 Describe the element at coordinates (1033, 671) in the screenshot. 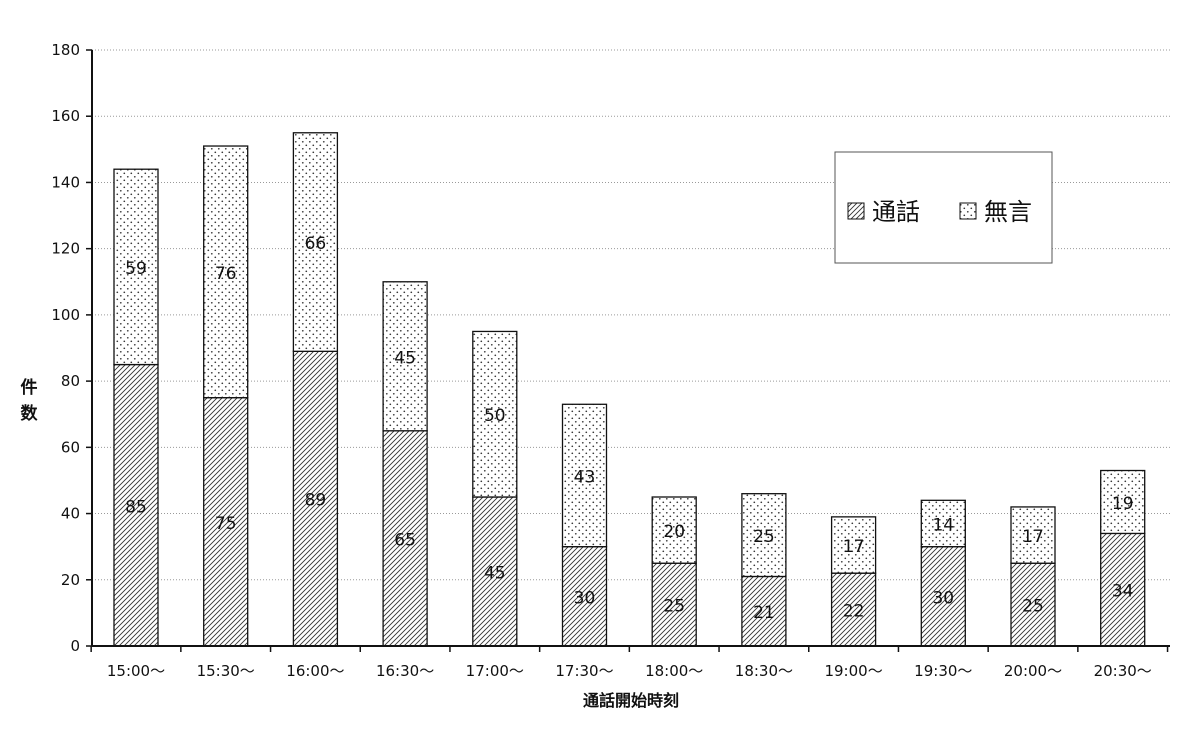

I see `x-tick-label: 20:00～` at that location.